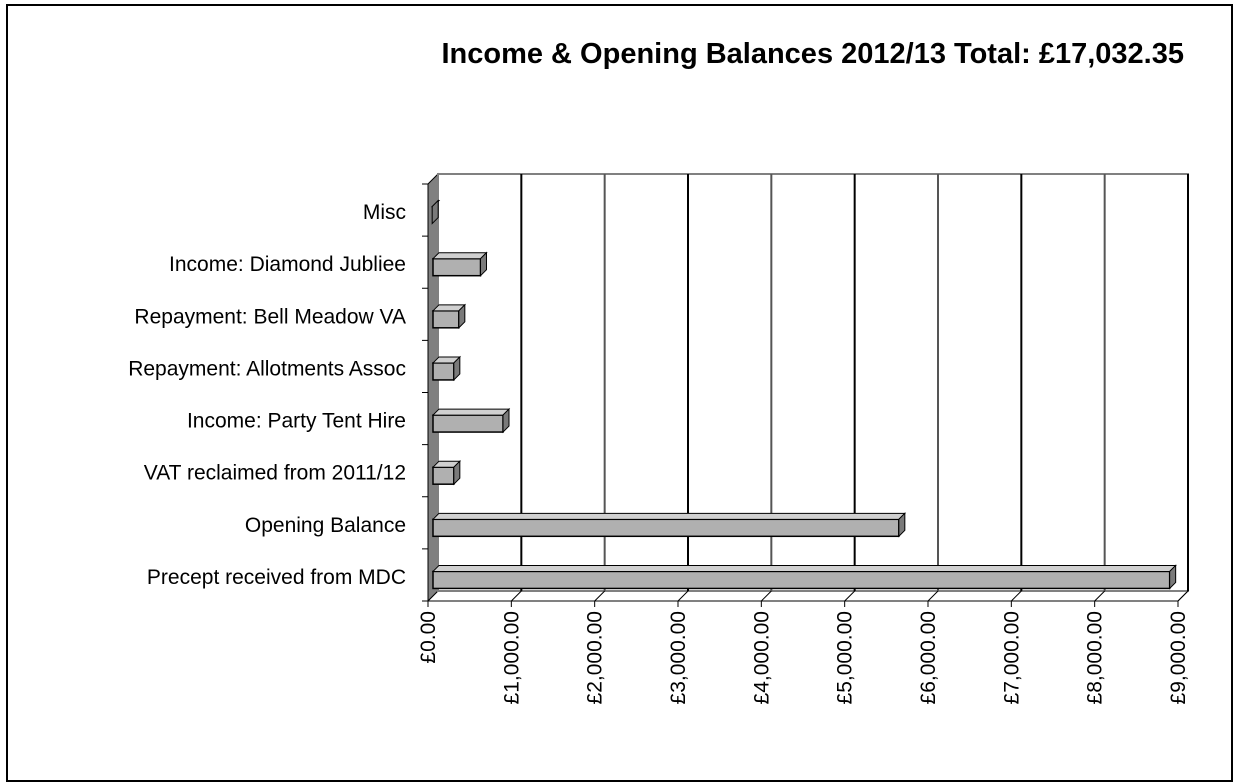 The width and height of the screenshot is (1239, 784). What do you see at coordinates (511, 657) in the screenshot?
I see `x-tick-label: £1,000.00` at bounding box center [511, 657].